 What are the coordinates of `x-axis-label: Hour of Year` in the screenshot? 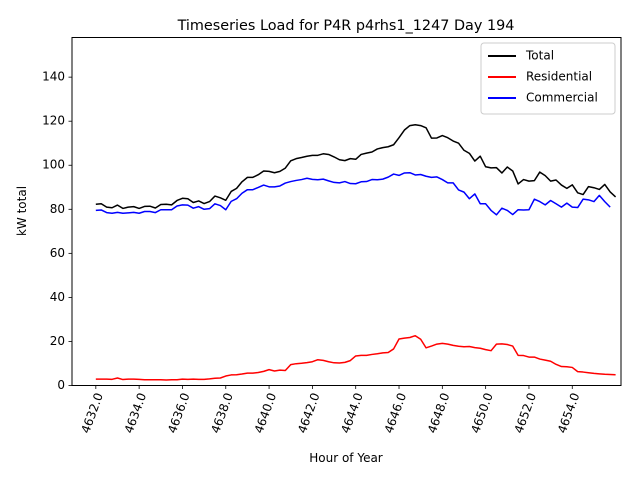 It's located at (346, 458).